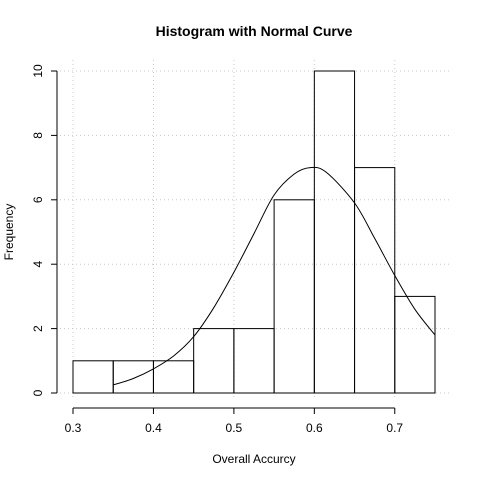 Image resolution: width=480 pixels, height=480 pixels. Describe the element at coordinates (253, 459) in the screenshot. I see `x-axis-label: Overall Accurcy` at that location.